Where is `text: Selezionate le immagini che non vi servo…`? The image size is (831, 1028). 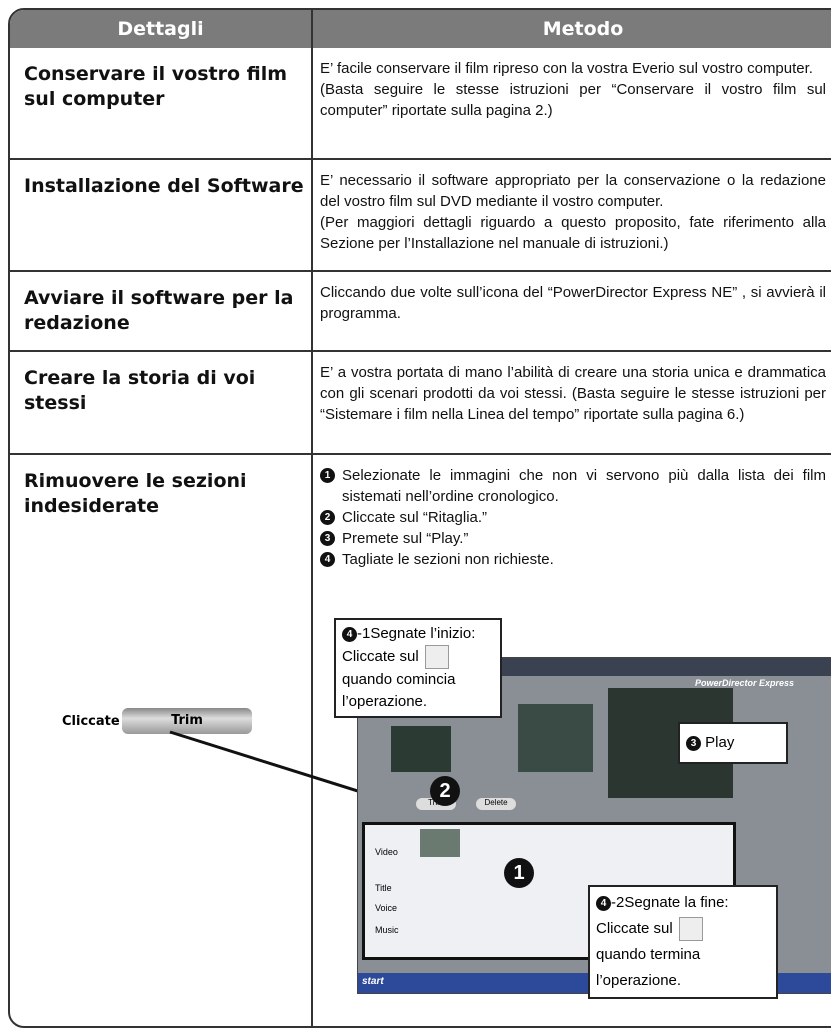
text: Selezionate le immagini che non vi servo… is located at coordinates (584, 486).